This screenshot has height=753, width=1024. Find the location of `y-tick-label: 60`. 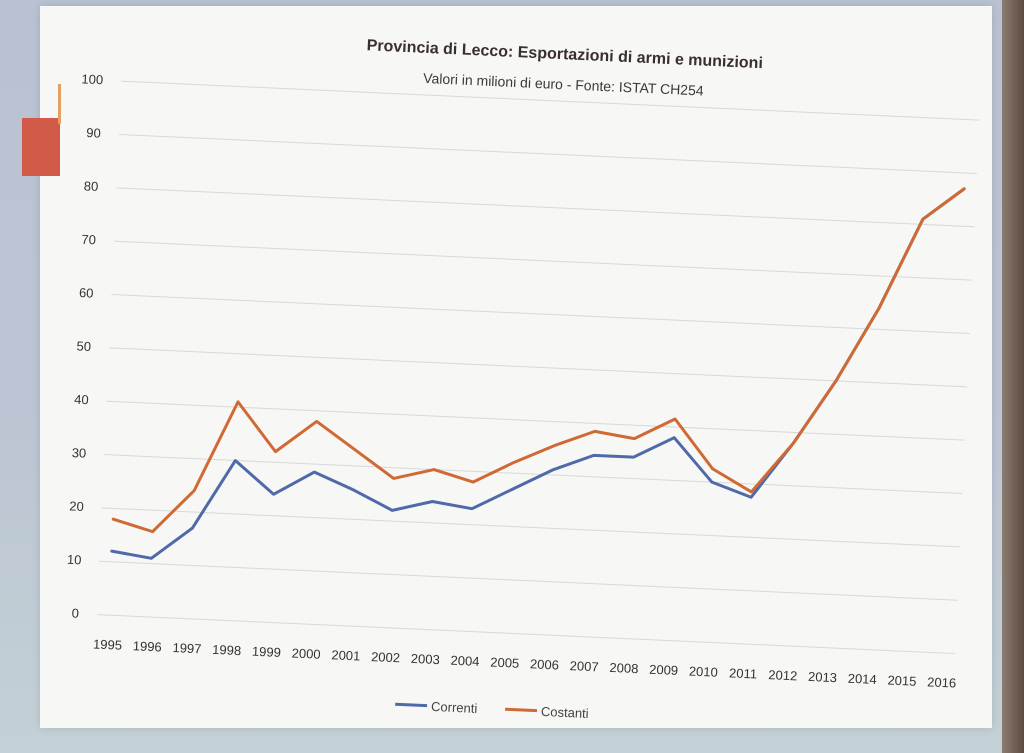

y-tick-label: 60 is located at coordinates (86, 293).